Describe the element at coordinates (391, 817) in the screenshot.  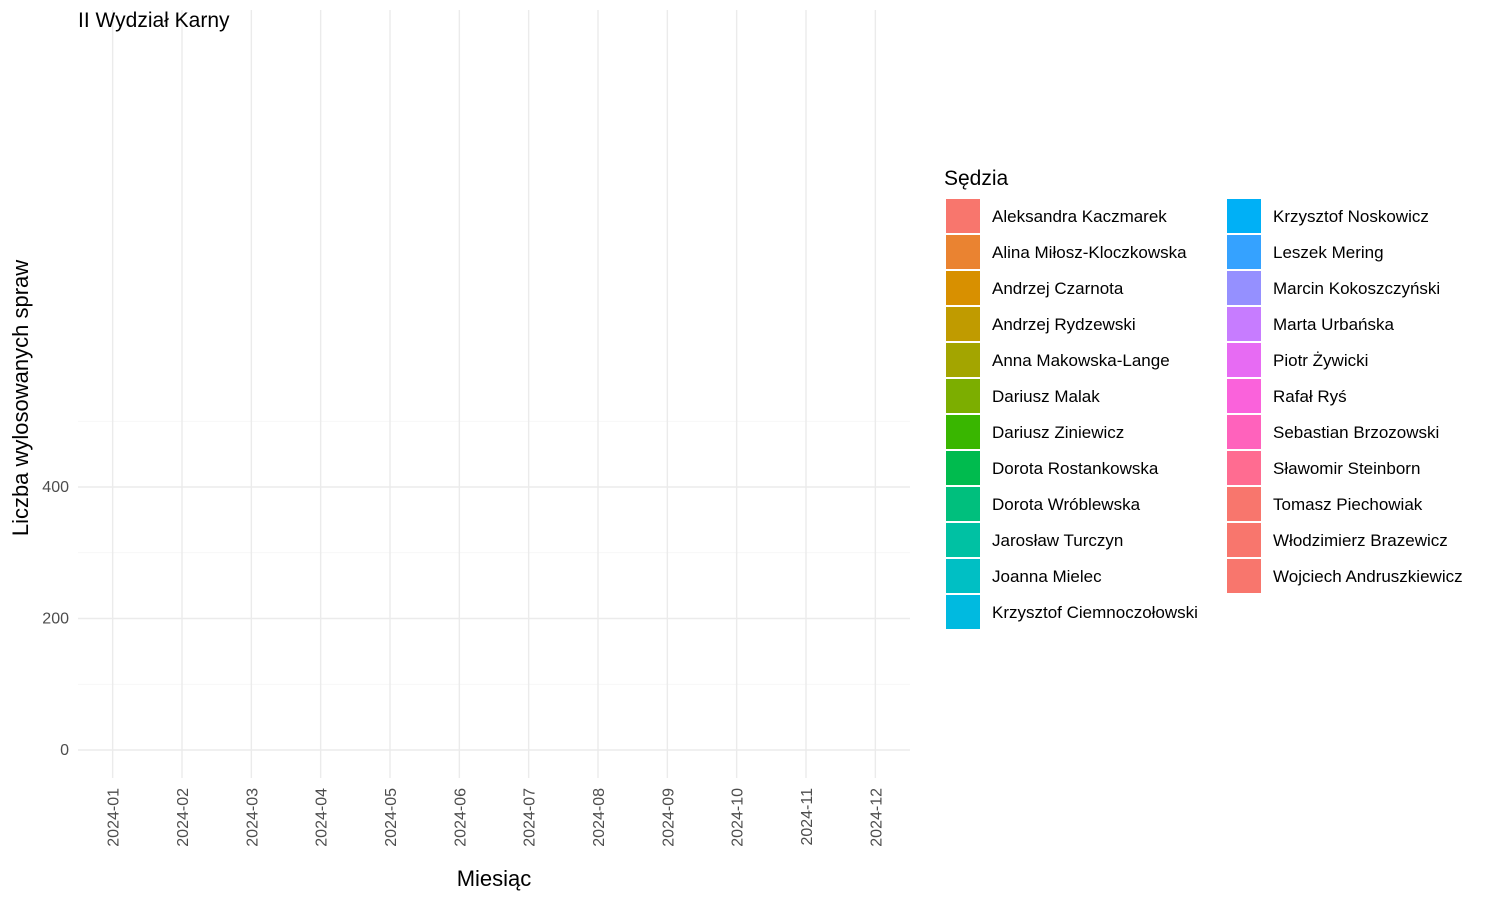
I see `x-tick-label: 2024-05` at that location.